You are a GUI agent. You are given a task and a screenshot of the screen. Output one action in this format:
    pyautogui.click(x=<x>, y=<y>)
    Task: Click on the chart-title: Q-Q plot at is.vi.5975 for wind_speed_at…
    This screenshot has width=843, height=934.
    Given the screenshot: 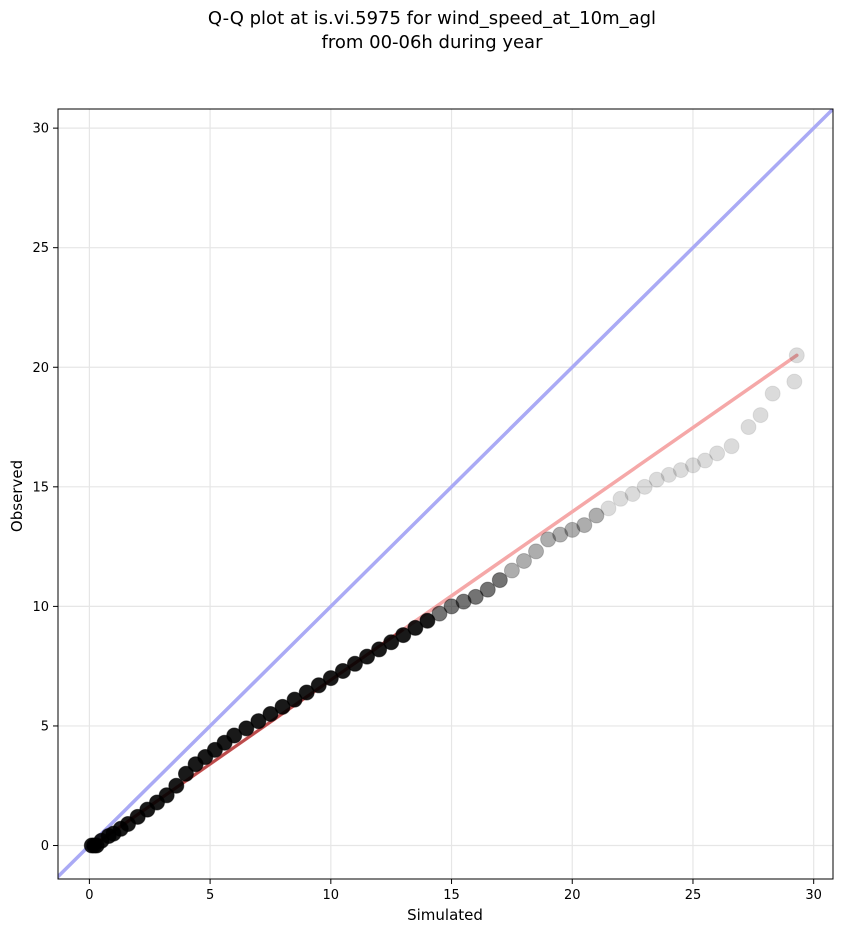 What is the action you would take?
    pyautogui.click(x=432, y=18)
    